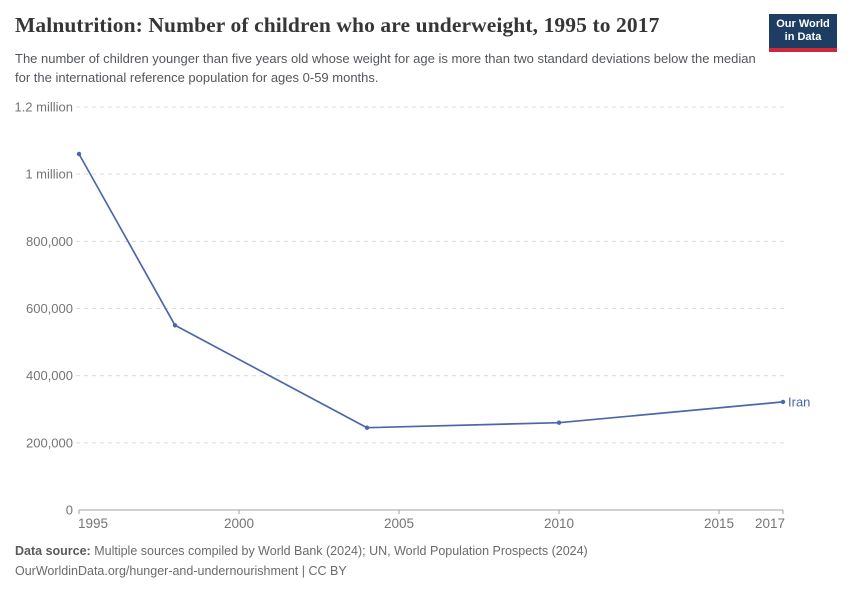 The height and width of the screenshot is (600, 850). What do you see at coordinates (399, 523) in the screenshot?
I see `x-tick-label: 2005` at bounding box center [399, 523].